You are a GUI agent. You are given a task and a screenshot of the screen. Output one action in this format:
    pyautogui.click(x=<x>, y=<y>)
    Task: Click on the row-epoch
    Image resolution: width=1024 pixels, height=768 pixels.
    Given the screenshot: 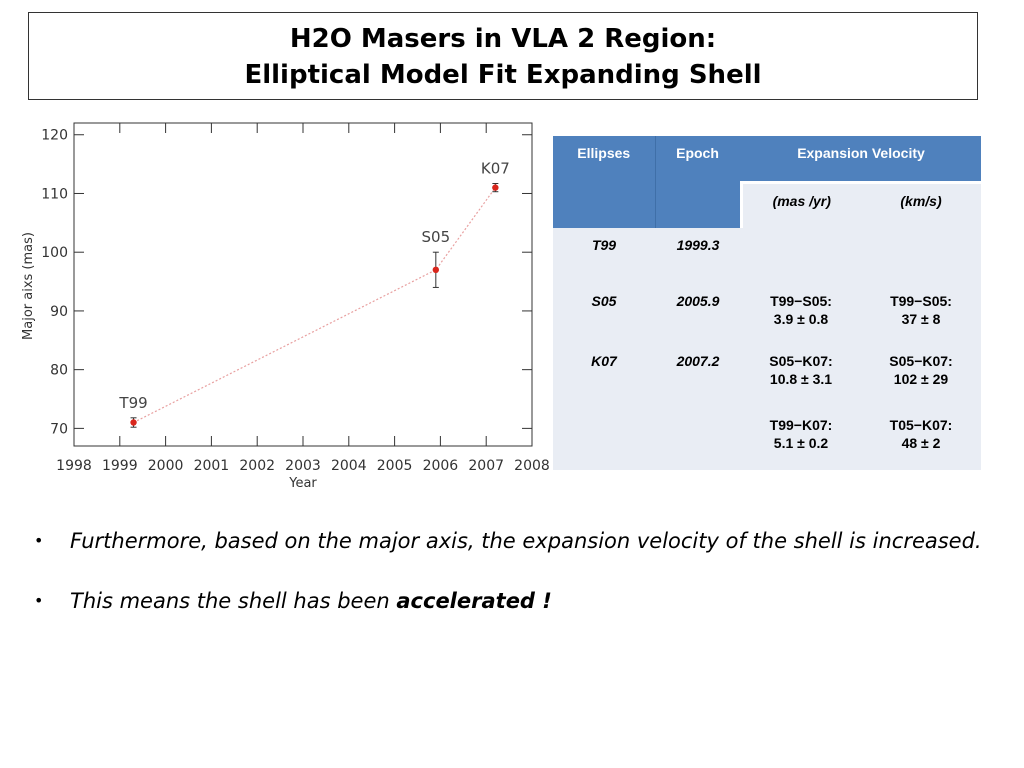 What is the action you would take?
    pyautogui.click(x=698, y=439)
    